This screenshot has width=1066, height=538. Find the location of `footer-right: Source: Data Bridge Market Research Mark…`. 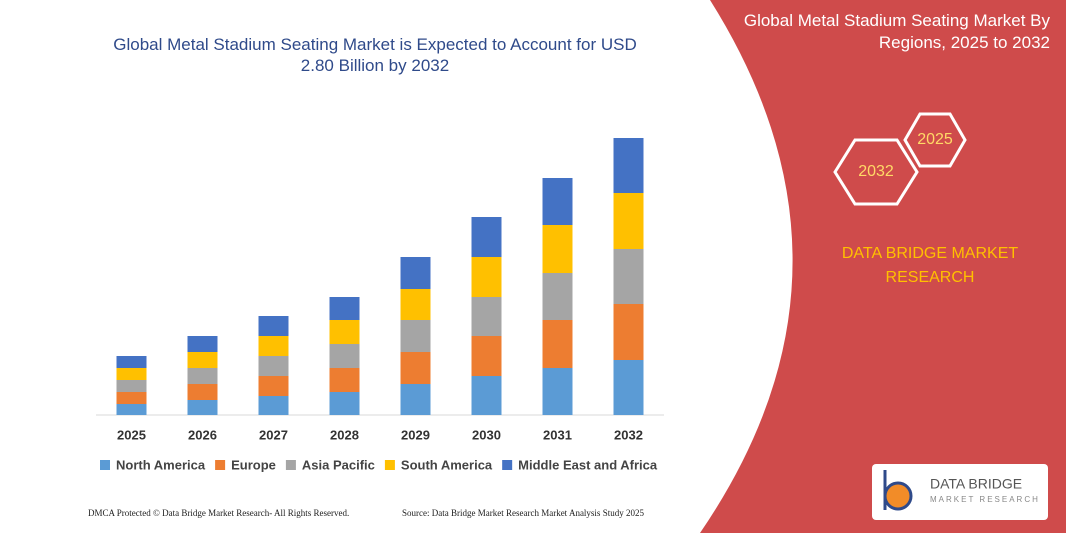

footer-right: Source: Data Bridge Market Research Mark… is located at coordinates (523, 513).